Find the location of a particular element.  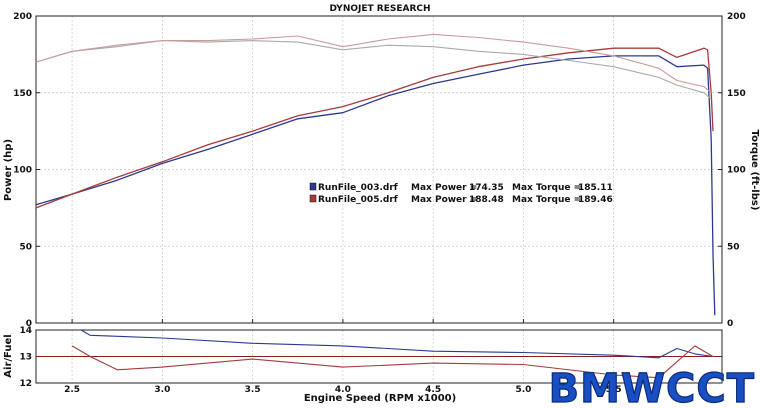

af-y-ticks: 12 13 14 is located at coordinates (25, 357).